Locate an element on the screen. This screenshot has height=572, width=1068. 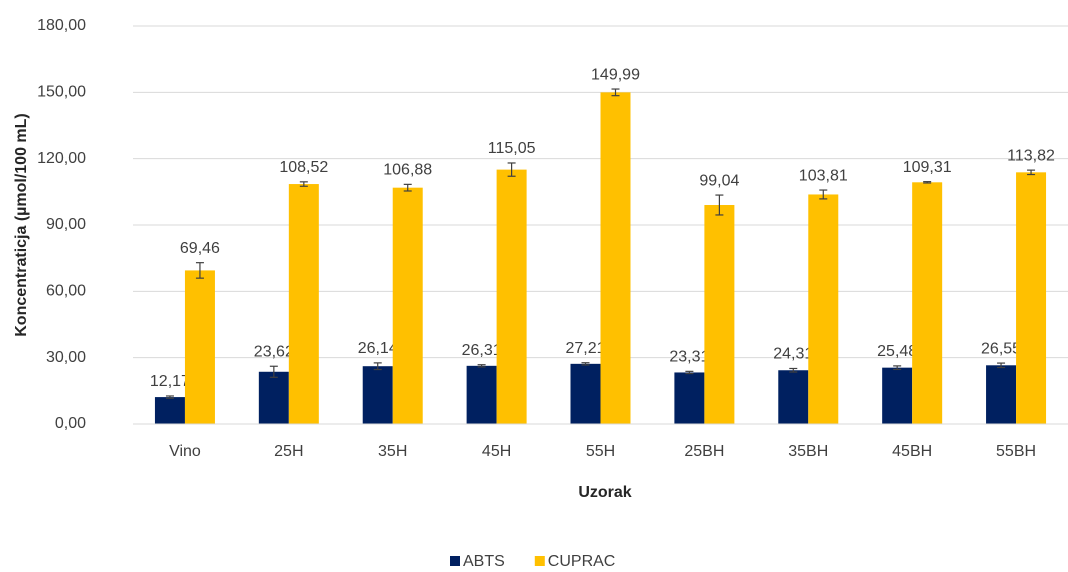
data-label: 108,52 is located at coordinates (303, 167).